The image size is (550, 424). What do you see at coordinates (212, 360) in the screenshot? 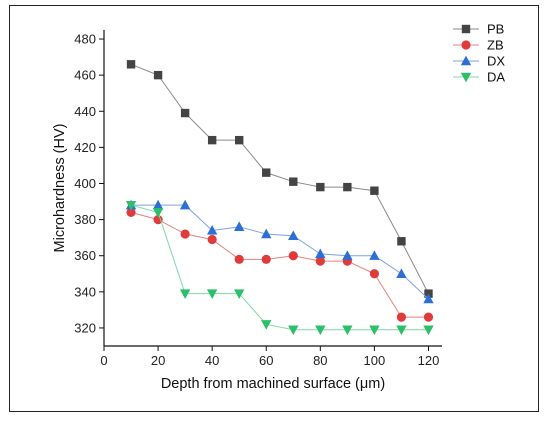
I see `x-tick-label: 40` at bounding box center [212, 360].